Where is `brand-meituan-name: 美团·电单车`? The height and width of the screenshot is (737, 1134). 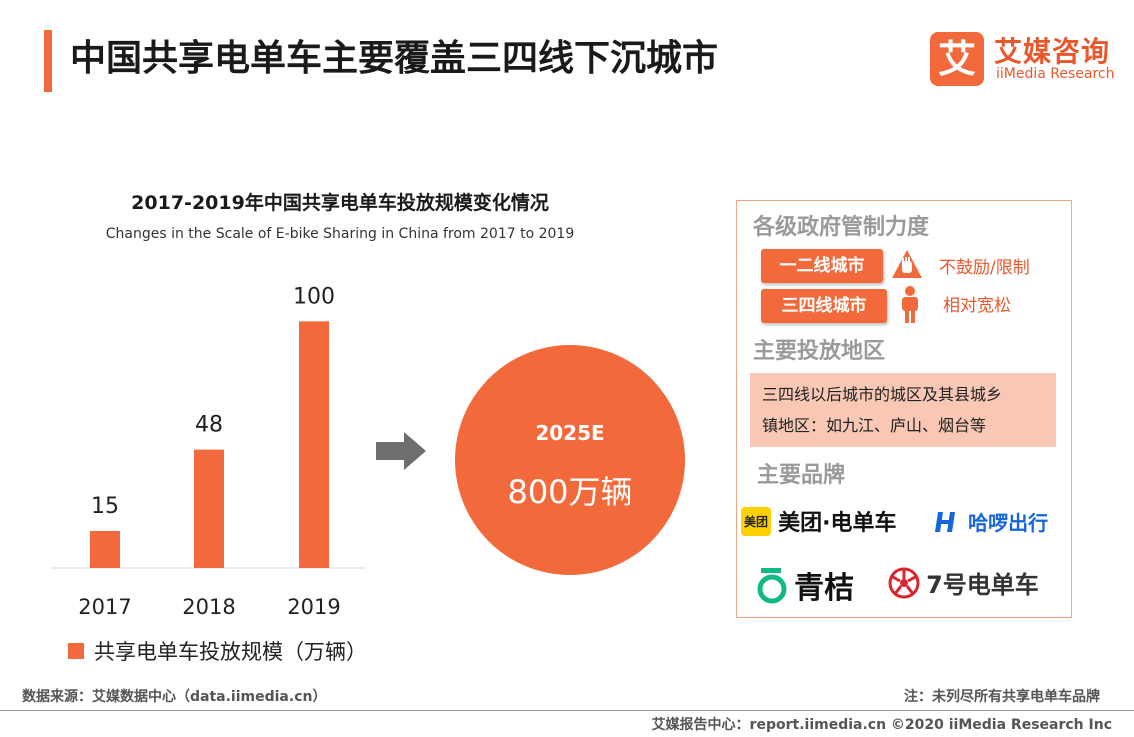 brand-meituan-name: 美团·电单车 is located at coordinates (837, 523).